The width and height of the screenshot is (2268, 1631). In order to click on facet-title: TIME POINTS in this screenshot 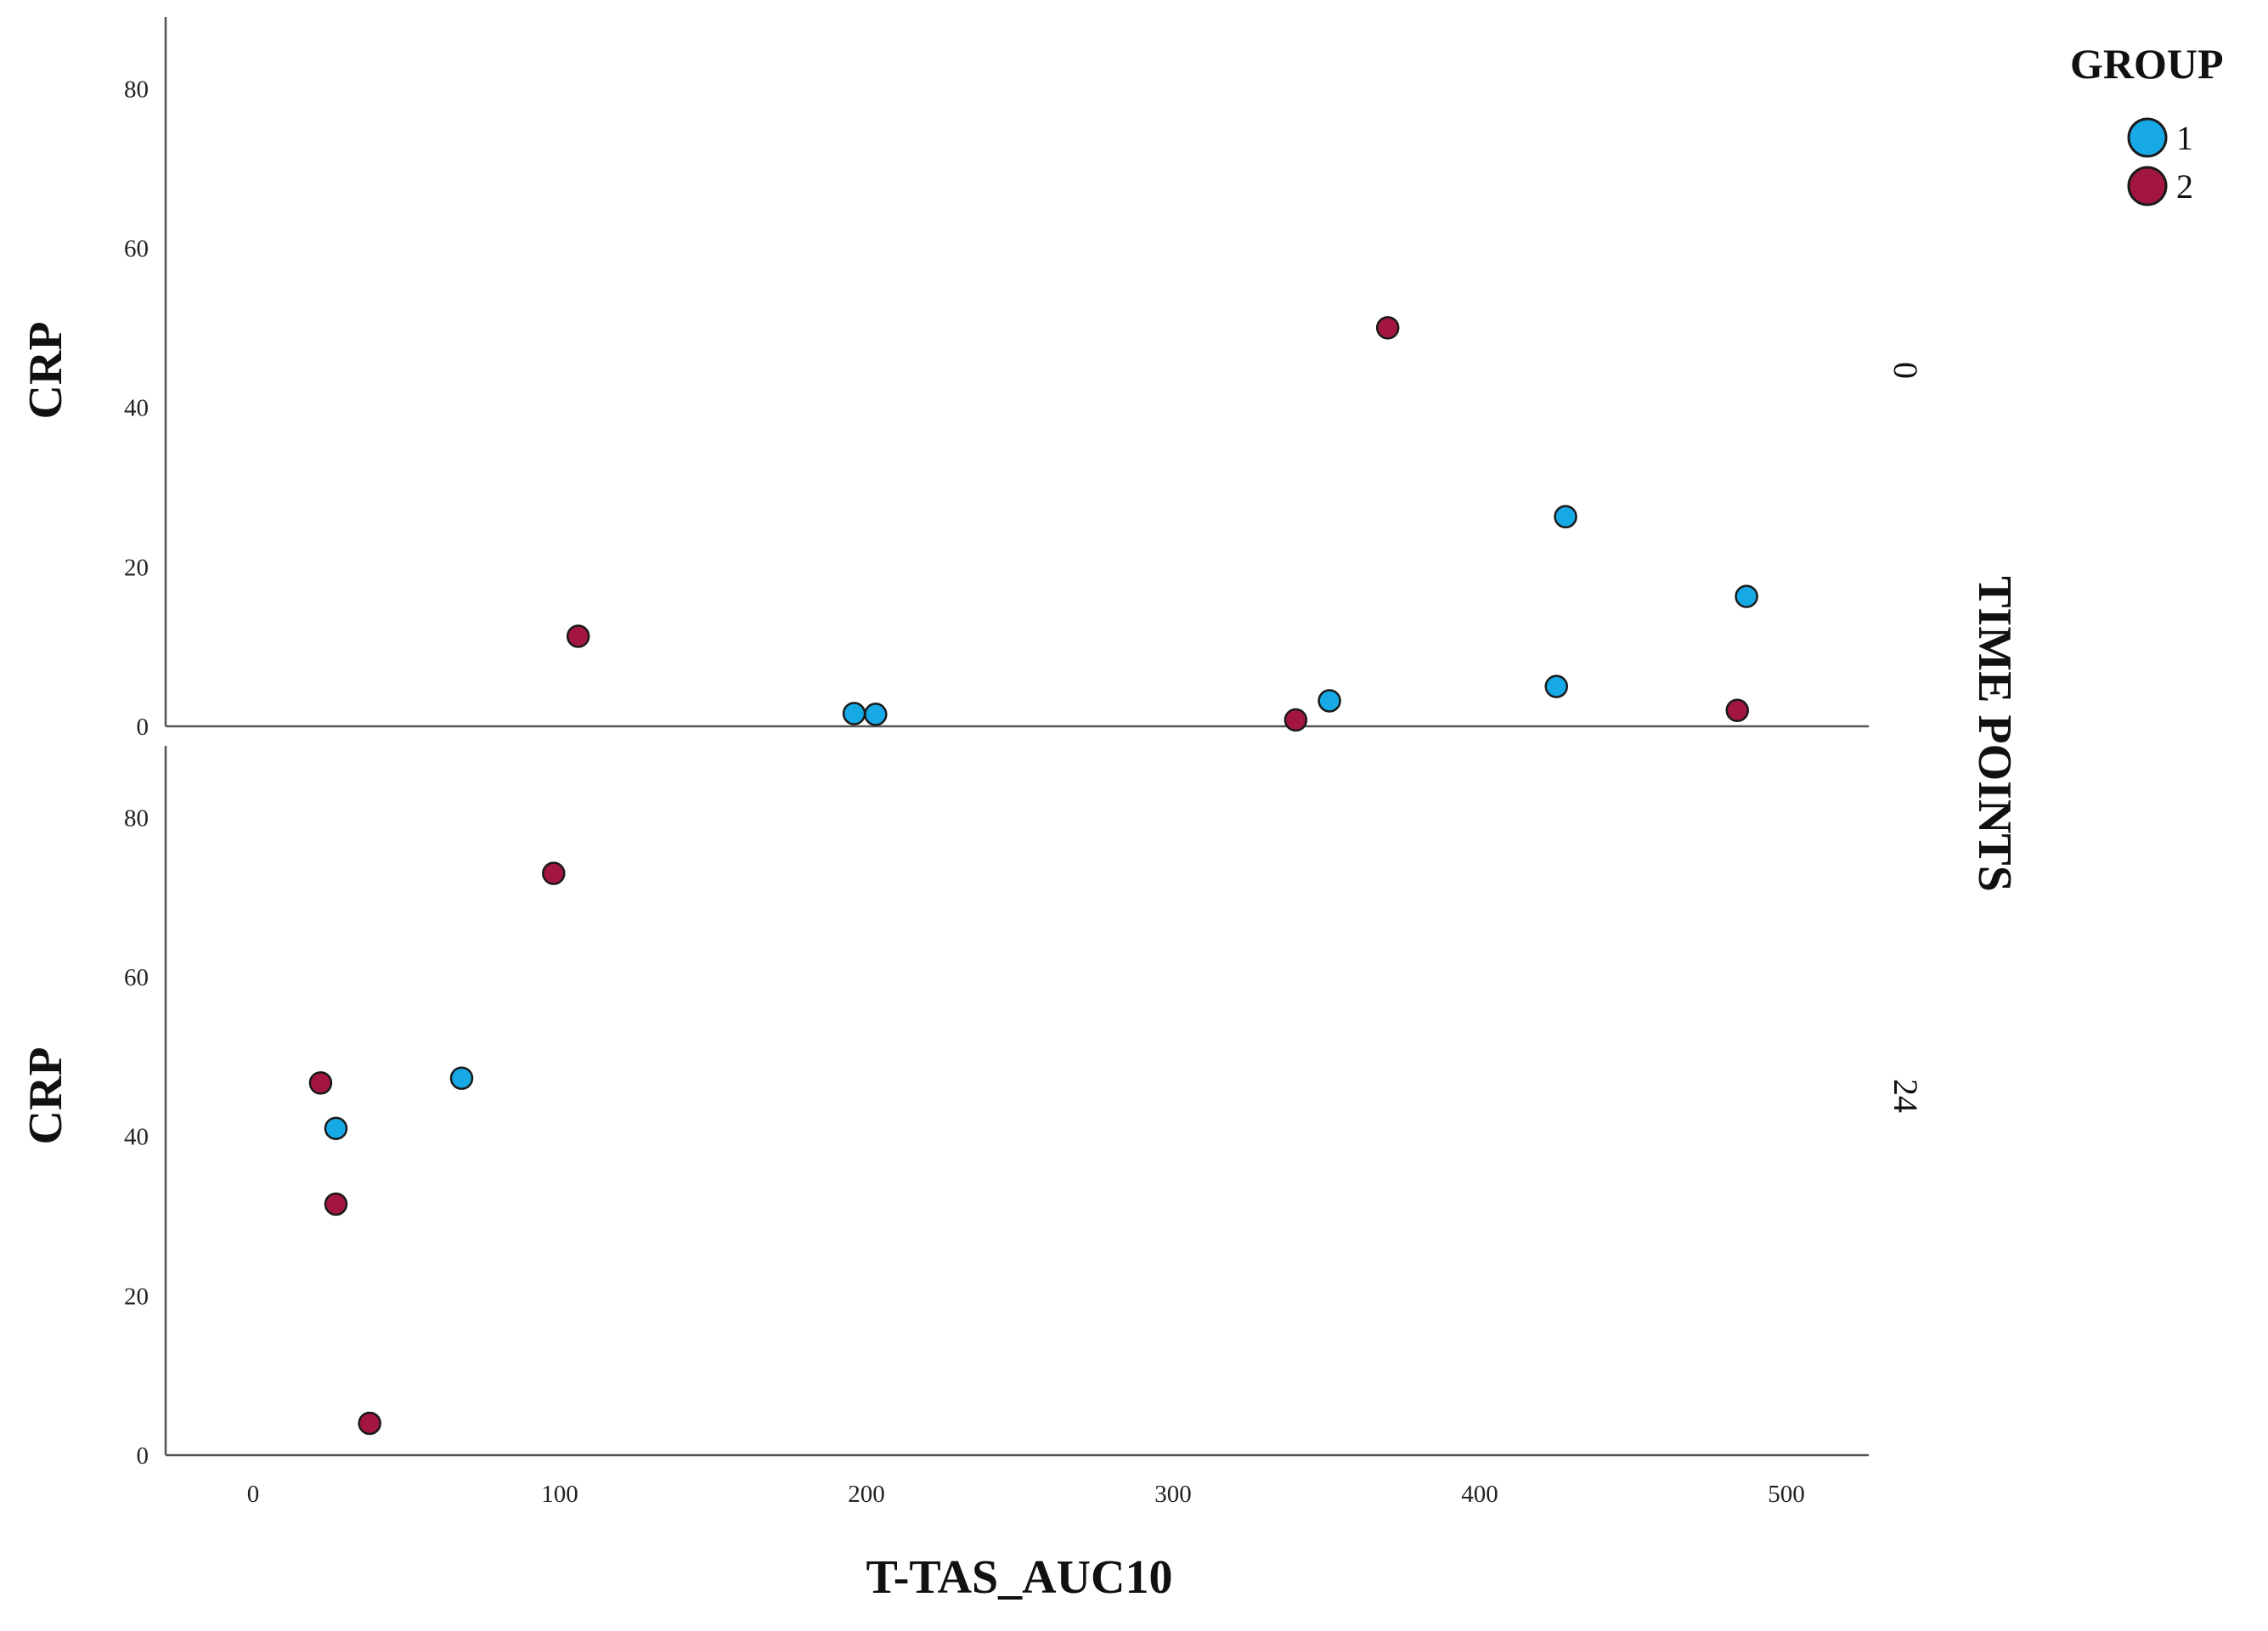, I will do `click(1995, 734)`.